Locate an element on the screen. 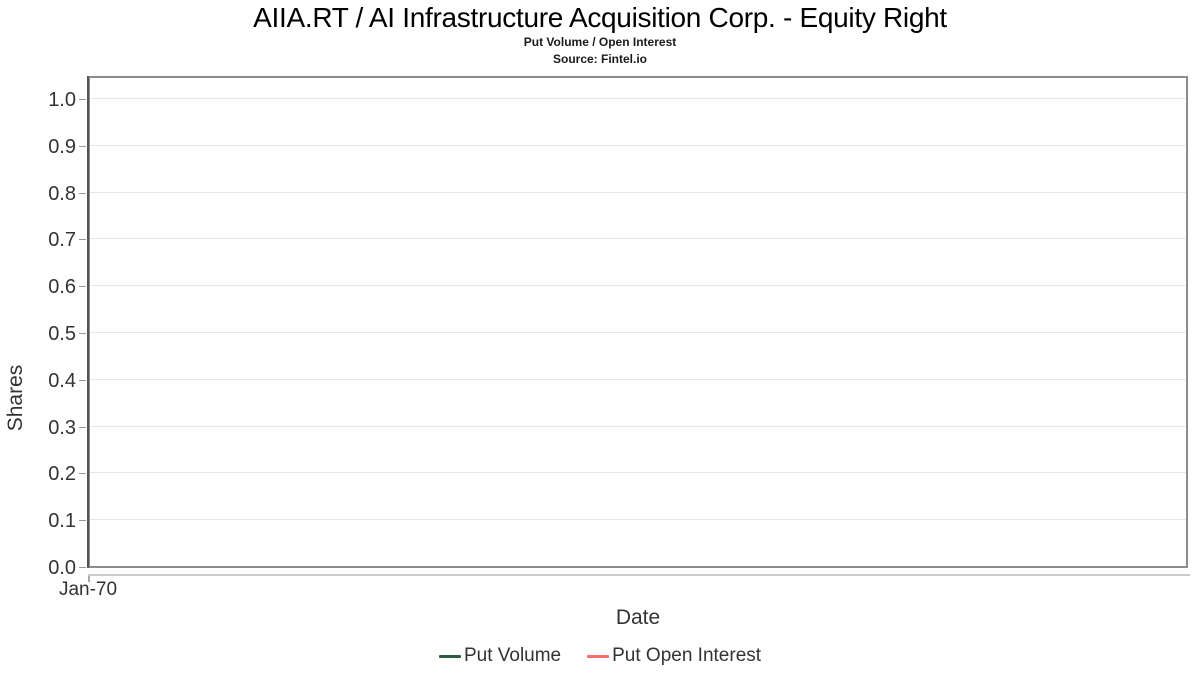 The width and height of the screenshot is (1200, 675). y-tick-label: 0.7 is located at coordinates (62, 240).